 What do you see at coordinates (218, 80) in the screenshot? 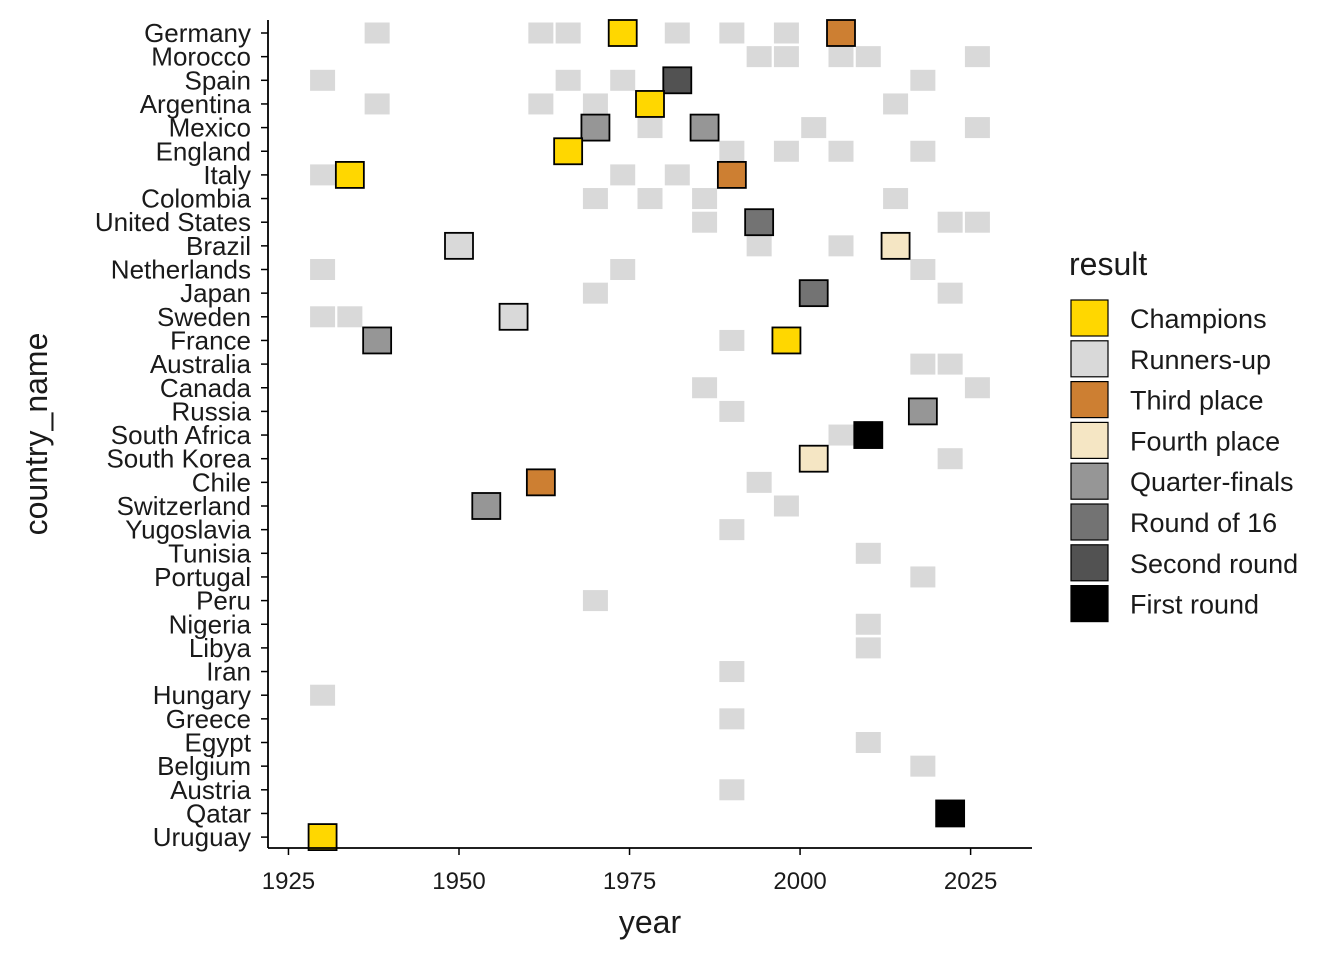
I see `y-tick-label: Spain` at bounding box center [218, 80].